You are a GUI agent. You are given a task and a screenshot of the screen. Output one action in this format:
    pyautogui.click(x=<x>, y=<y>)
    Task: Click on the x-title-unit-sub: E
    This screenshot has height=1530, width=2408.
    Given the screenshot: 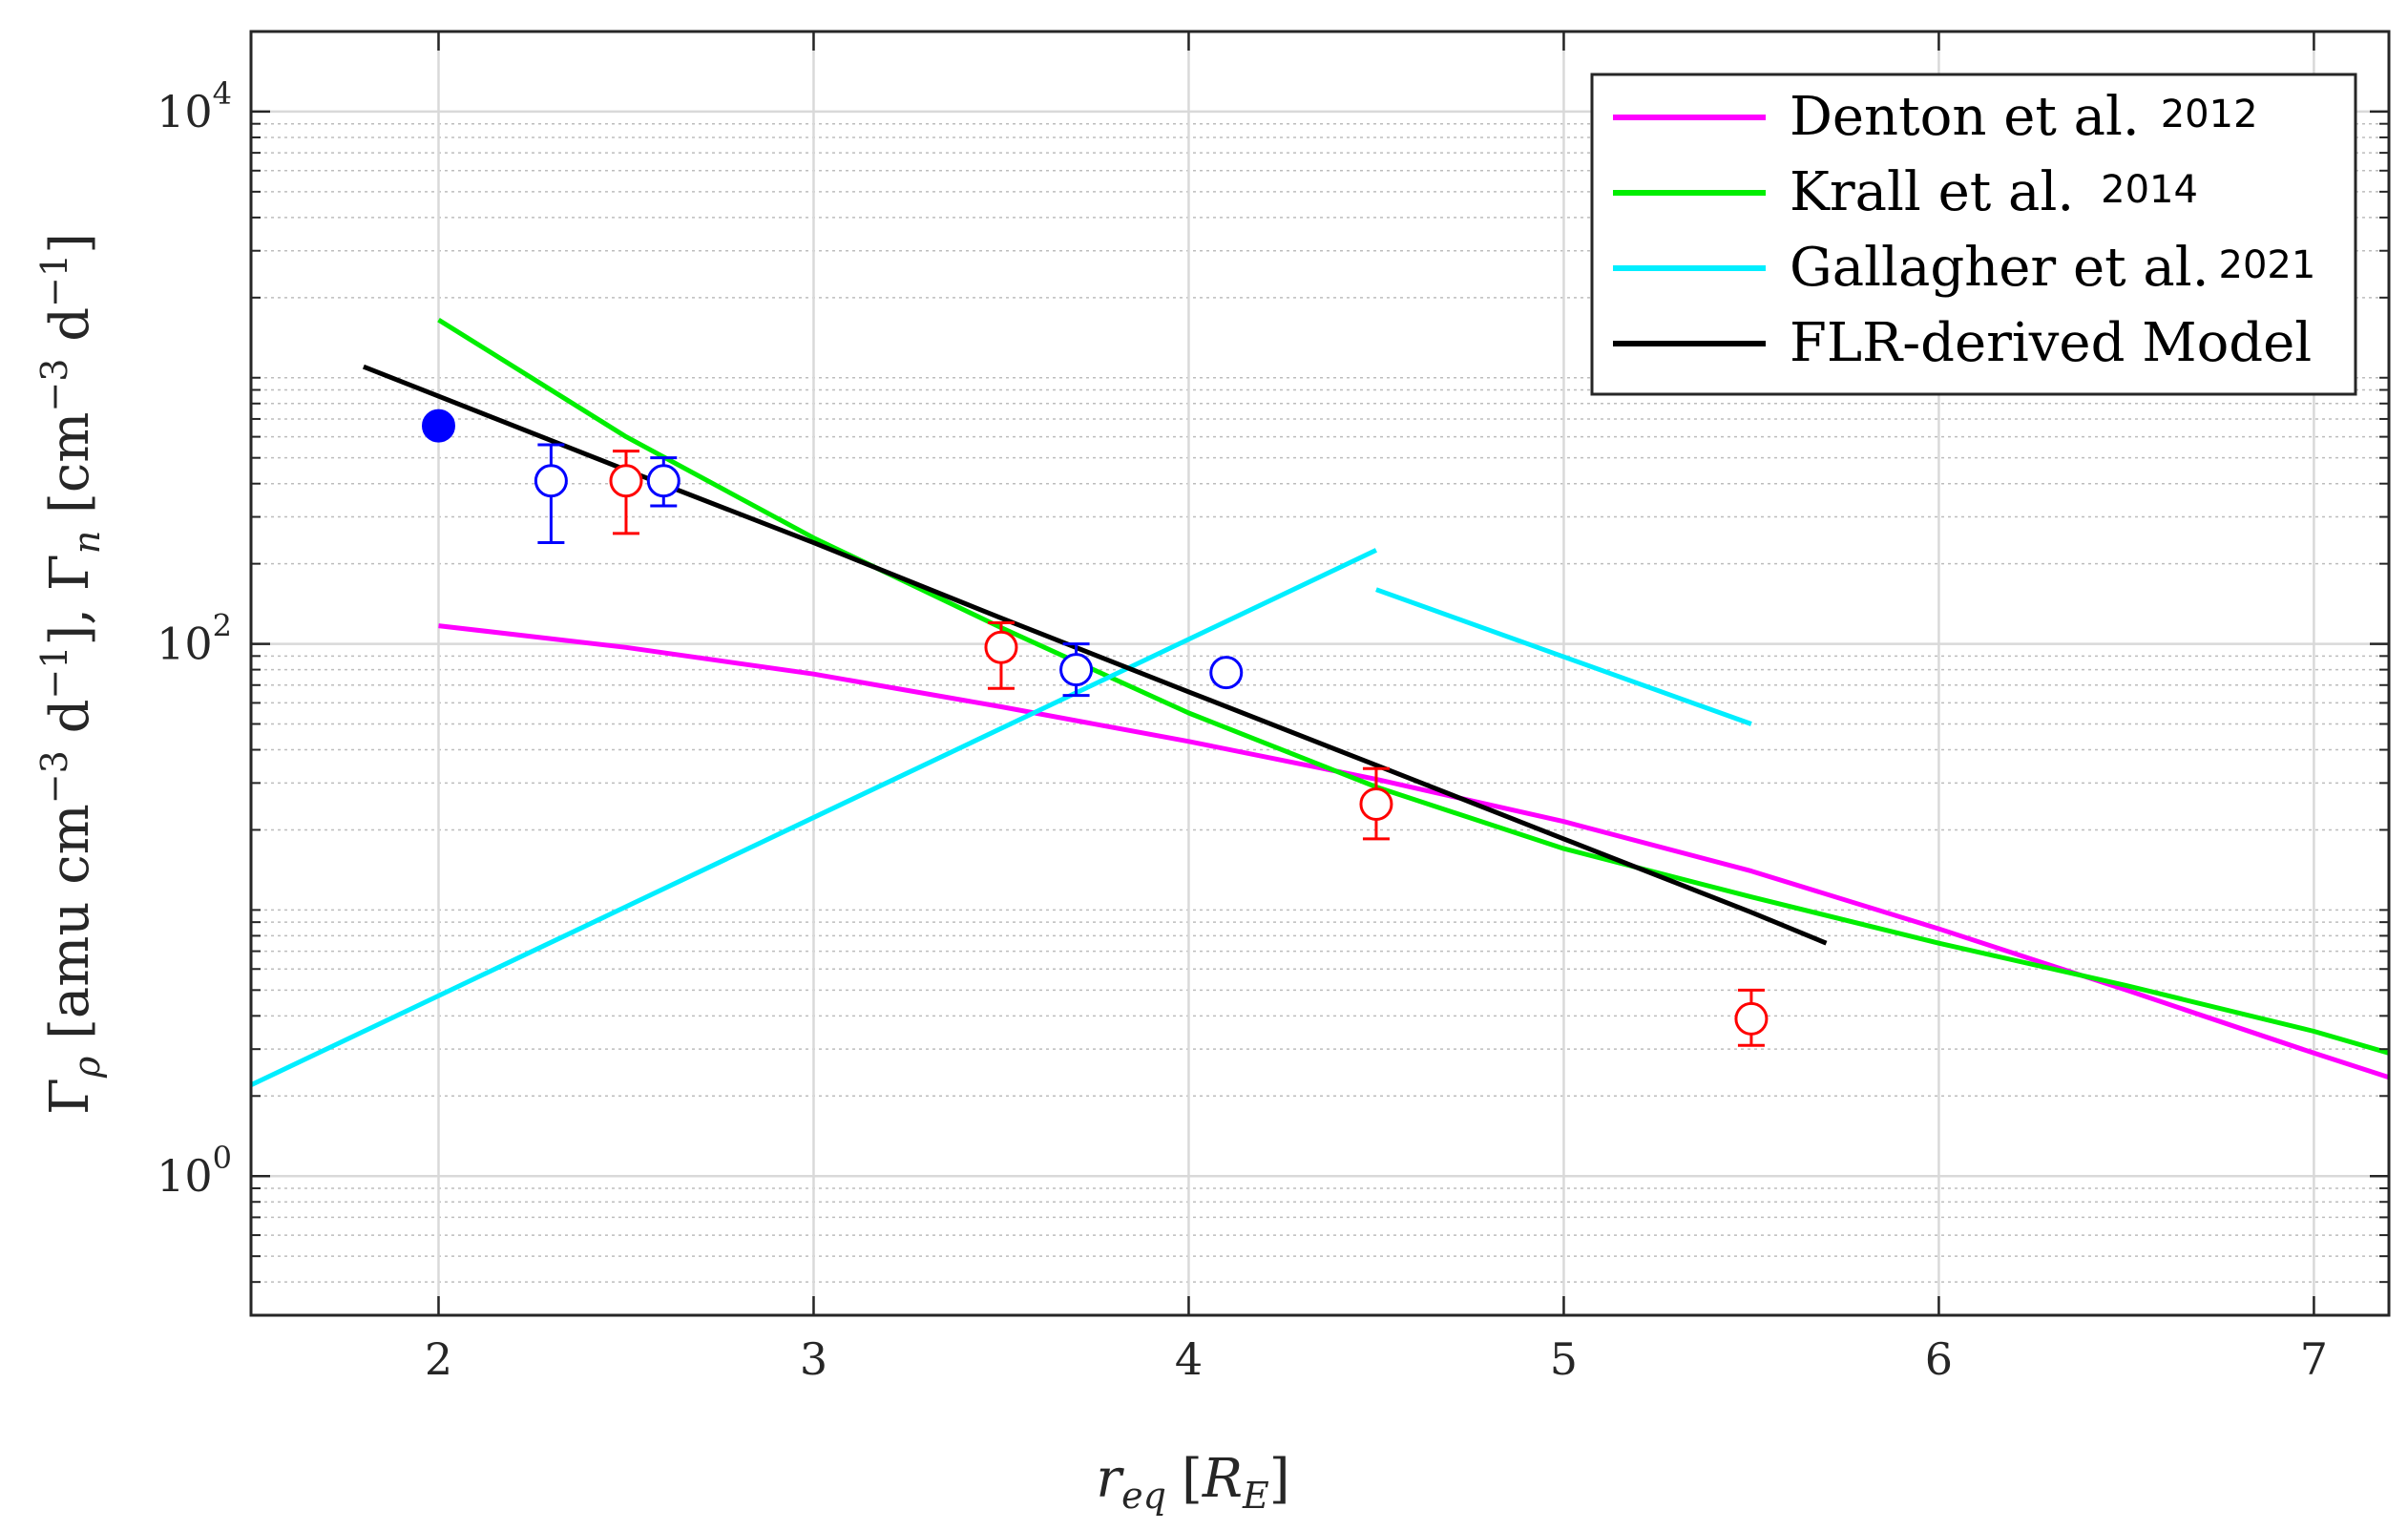 What is the action you would take?
    pyautogui.click(x=1255, y=1496)
    